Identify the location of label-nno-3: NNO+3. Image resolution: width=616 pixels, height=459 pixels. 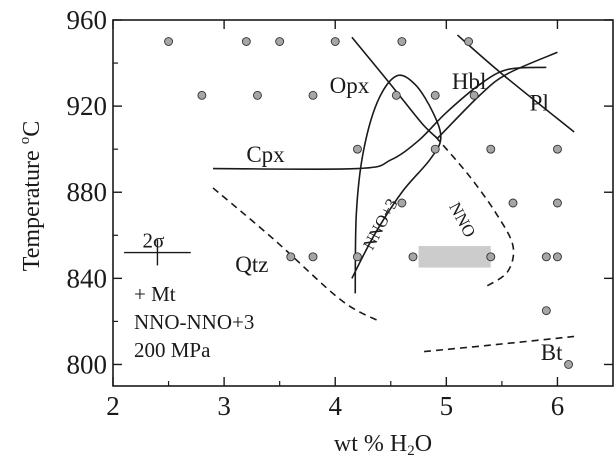
(380, 223).